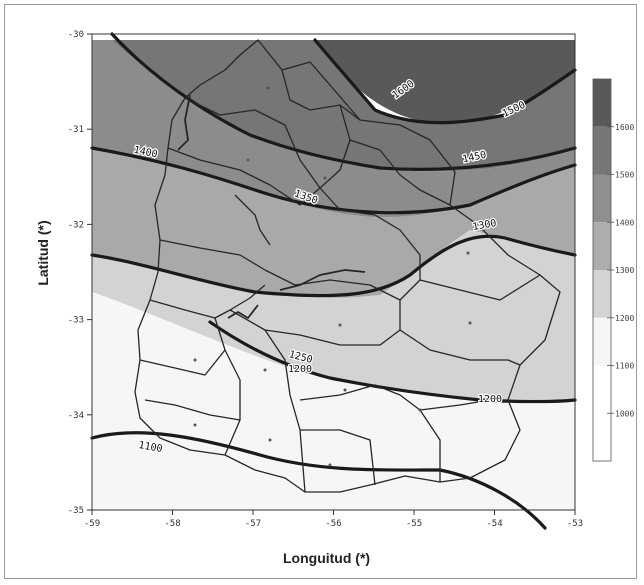  I want to click on band-1600-plus, so click(445, 82).